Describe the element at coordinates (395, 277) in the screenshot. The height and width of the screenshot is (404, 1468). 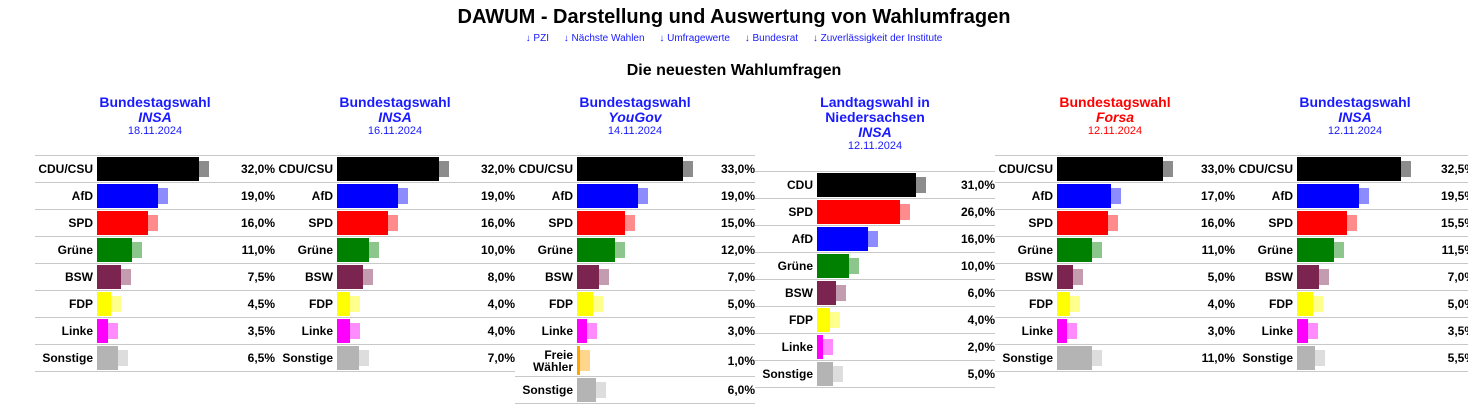
I see `result-row: BSW 8,0%` at that location.